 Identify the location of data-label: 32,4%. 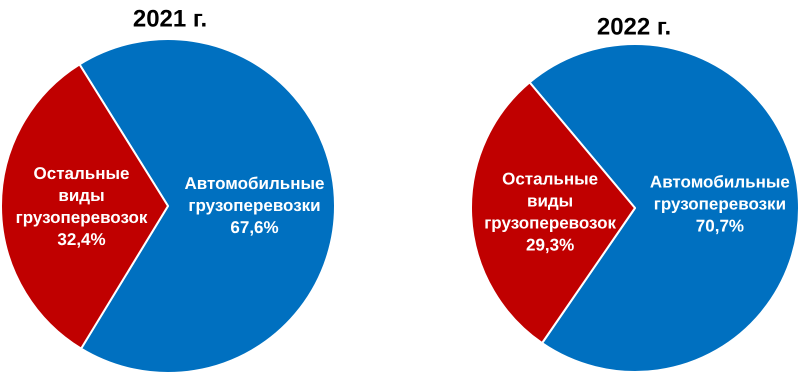
(81, 239).